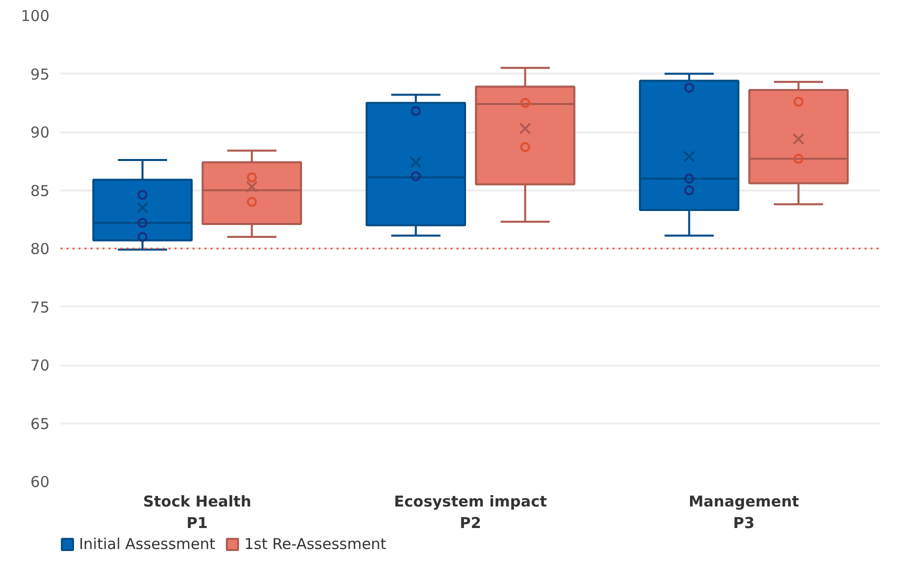 The image size is (905, 581). Describe the element at coordinates (470, 512) in the screenshot. I see `x-tick-label: Ecosystem impact P2` at that location.